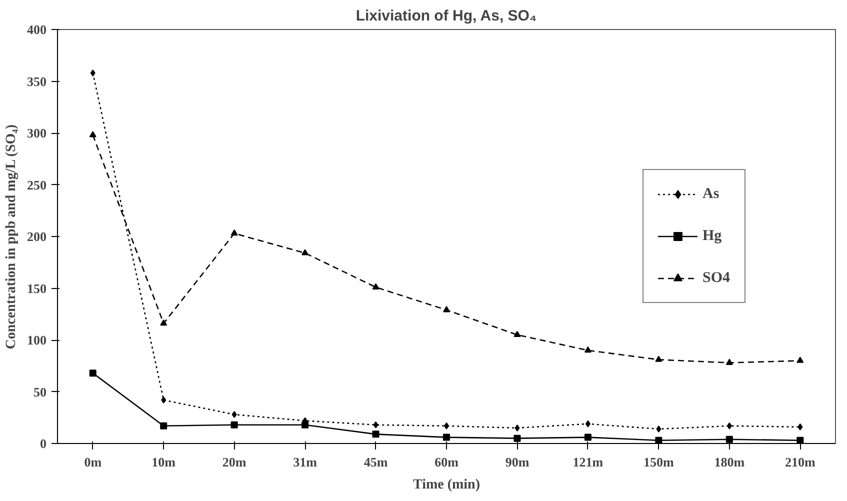 The width and height of the screenshot is (847, 501). Describe the element at coordinates (40, 392) in the screenshot. I see `y-tick-label: 50` at that location.